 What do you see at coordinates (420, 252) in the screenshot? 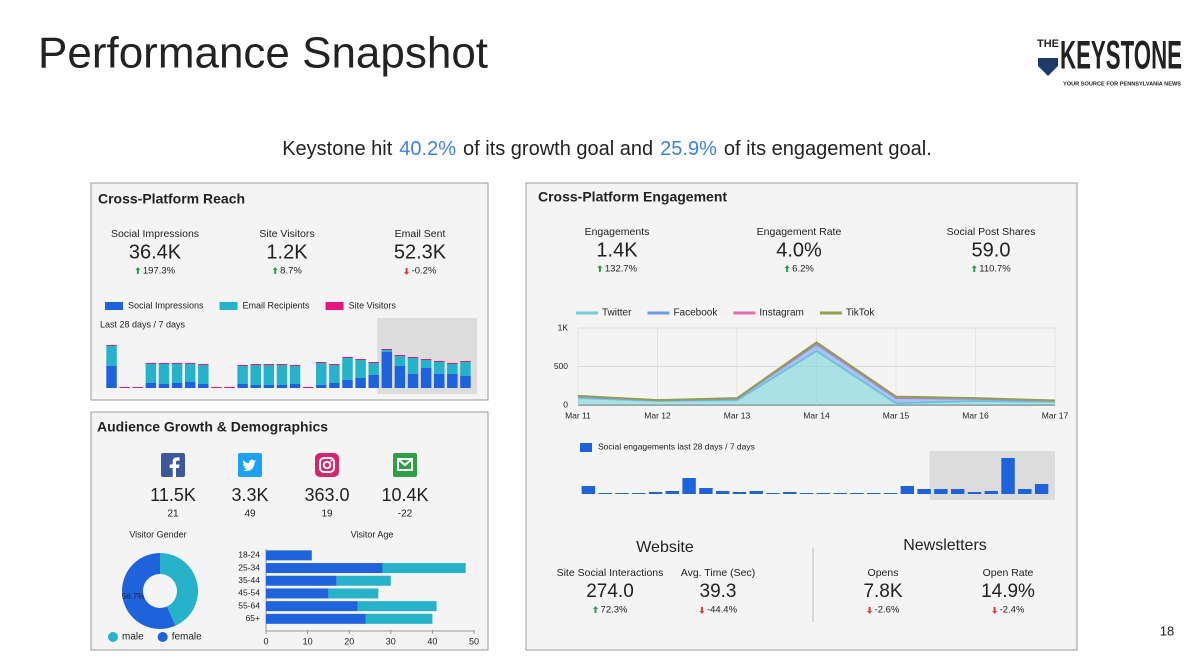
I see `kpi-value: 52.3K` at bounding box center [420, 252].